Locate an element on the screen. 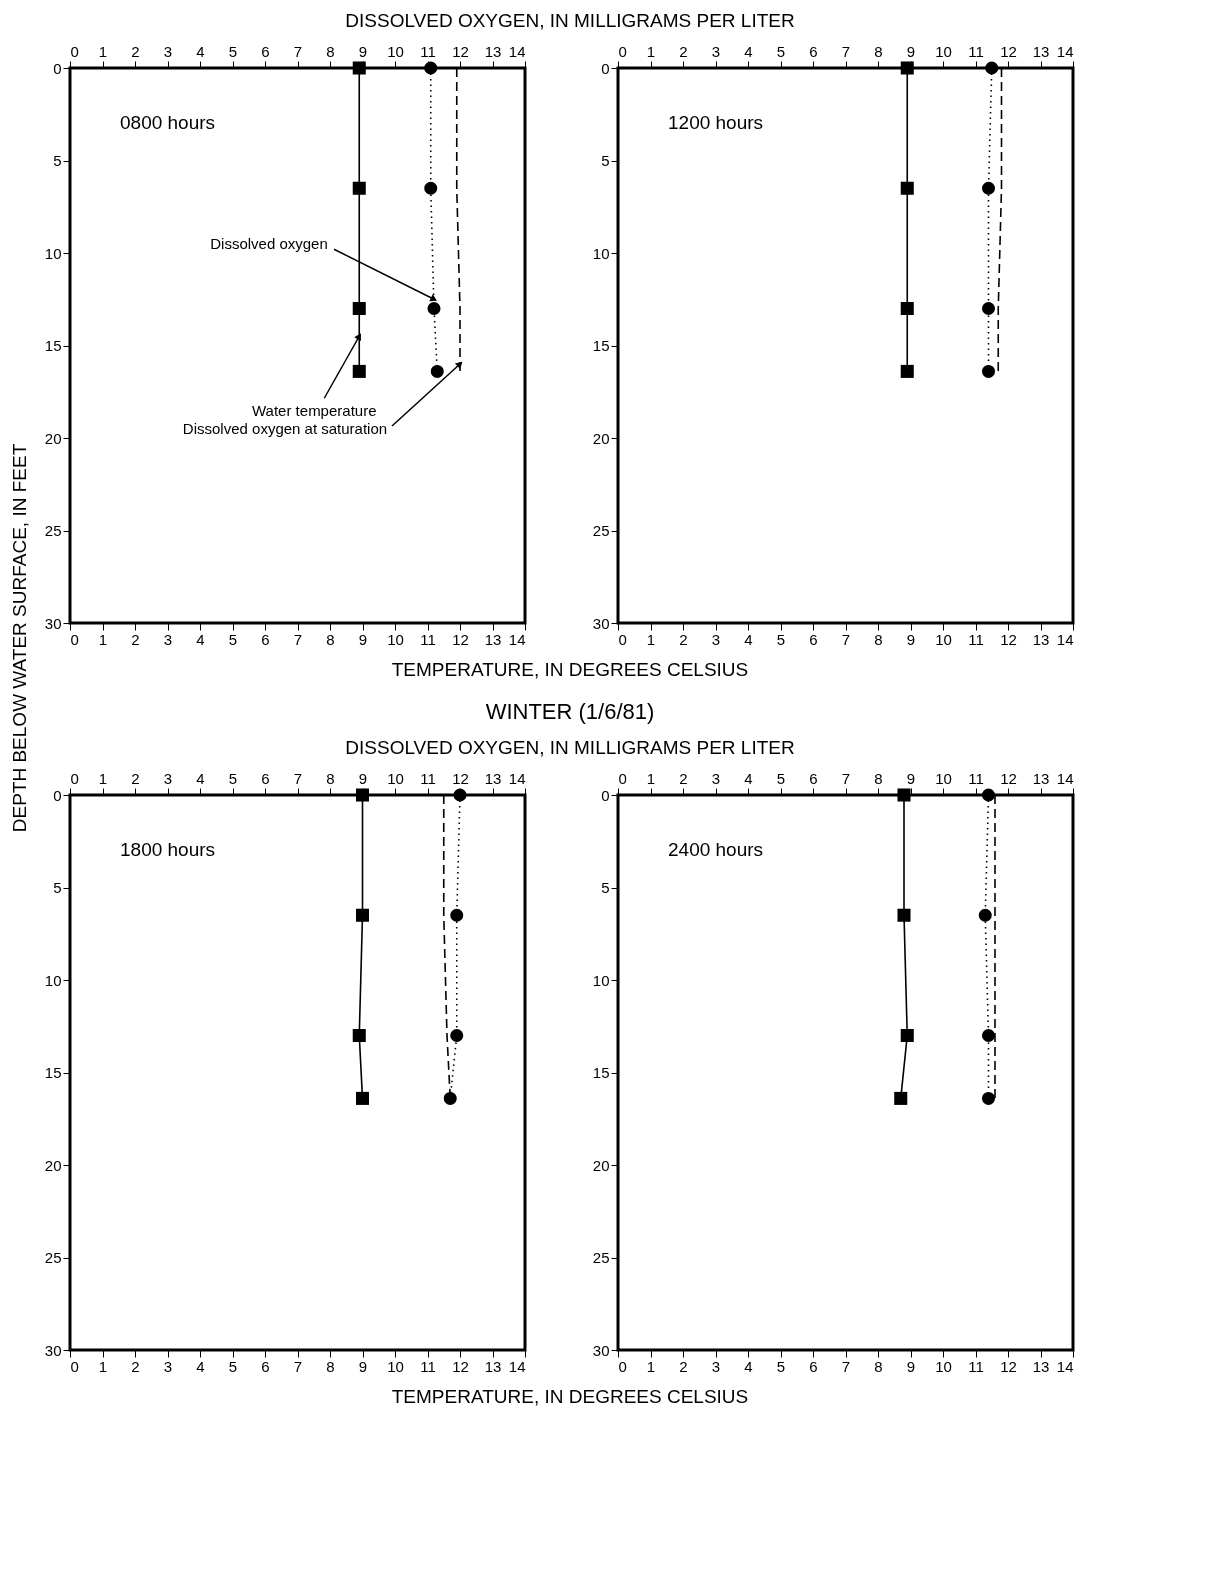 The width and height of the screenshot is (1227, 1586). y-axis-title: DEPTH BELOW WATER SURFACE, IN FEET is located at coordinates (19, 638).